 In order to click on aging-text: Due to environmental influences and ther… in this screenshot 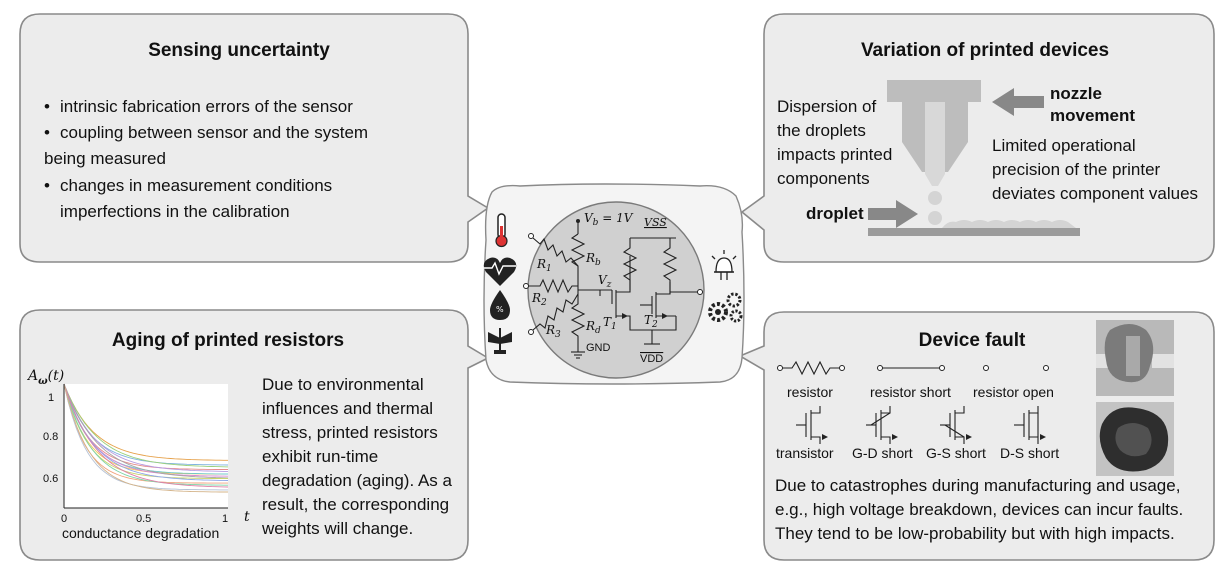, I will do `click(357, 456)`.